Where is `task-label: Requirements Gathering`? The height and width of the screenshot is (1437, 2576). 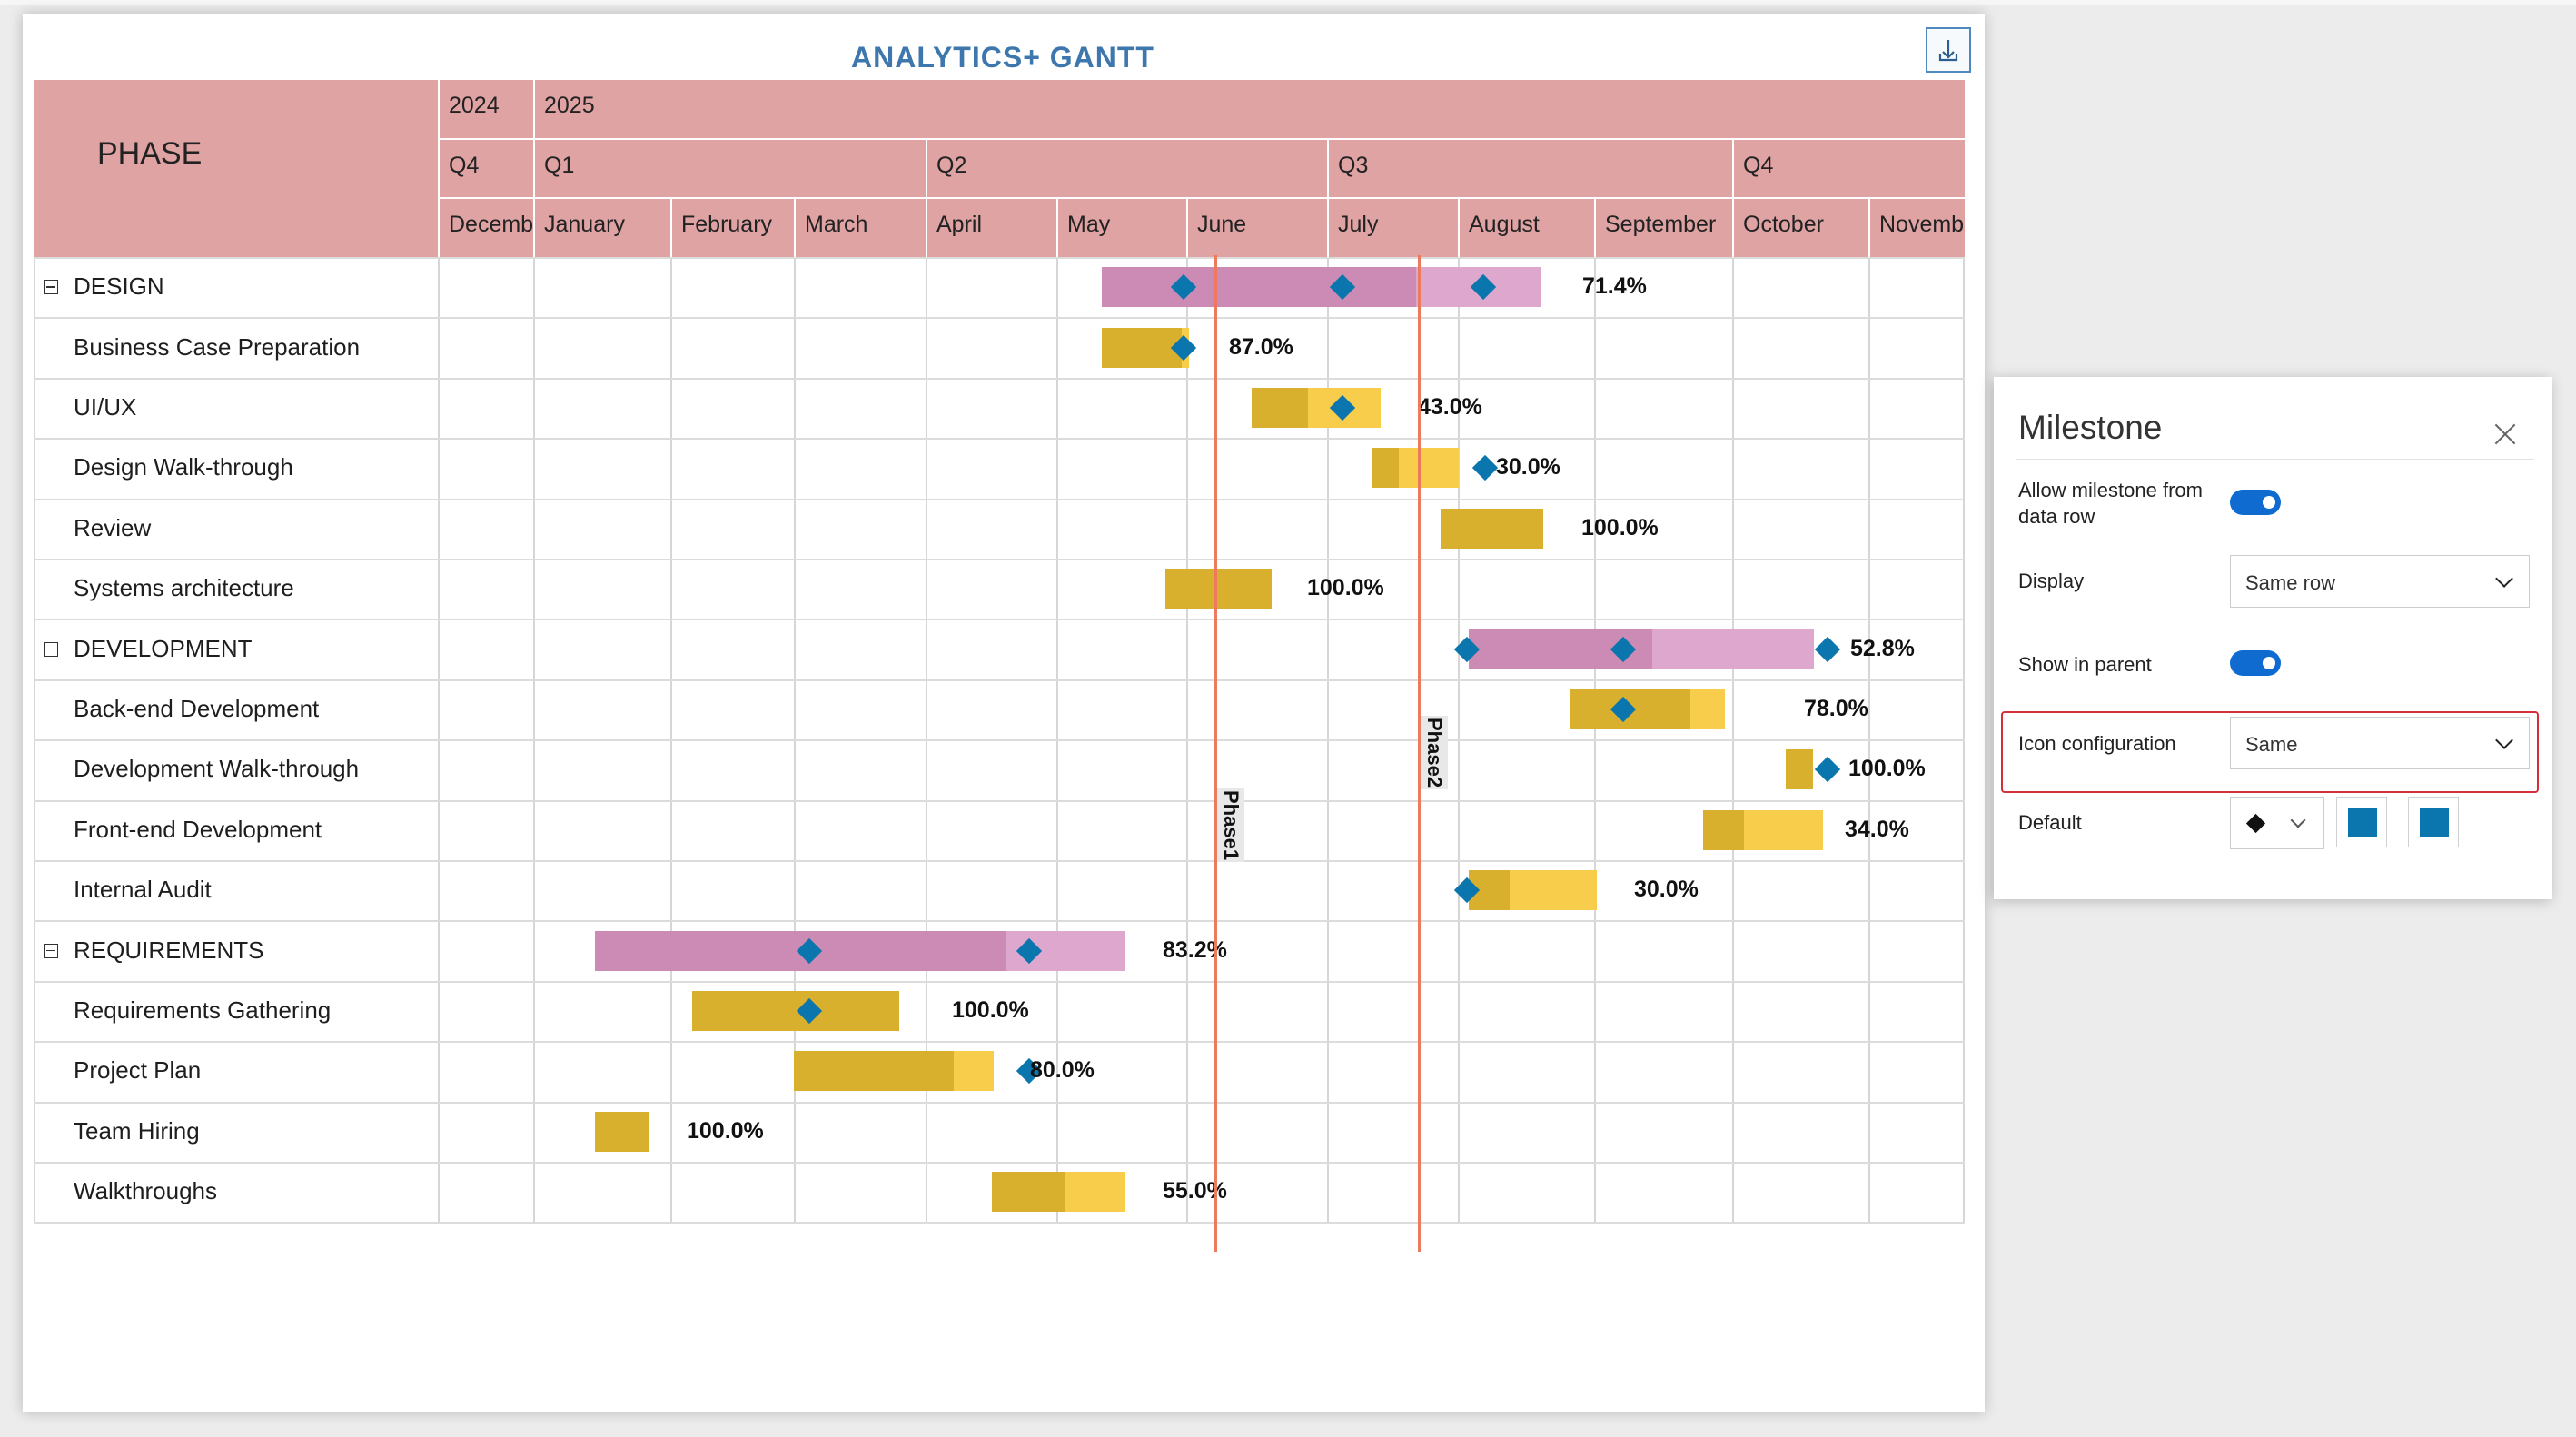 task-label: Requirements Gathering is located at coordinates (203, 1010).